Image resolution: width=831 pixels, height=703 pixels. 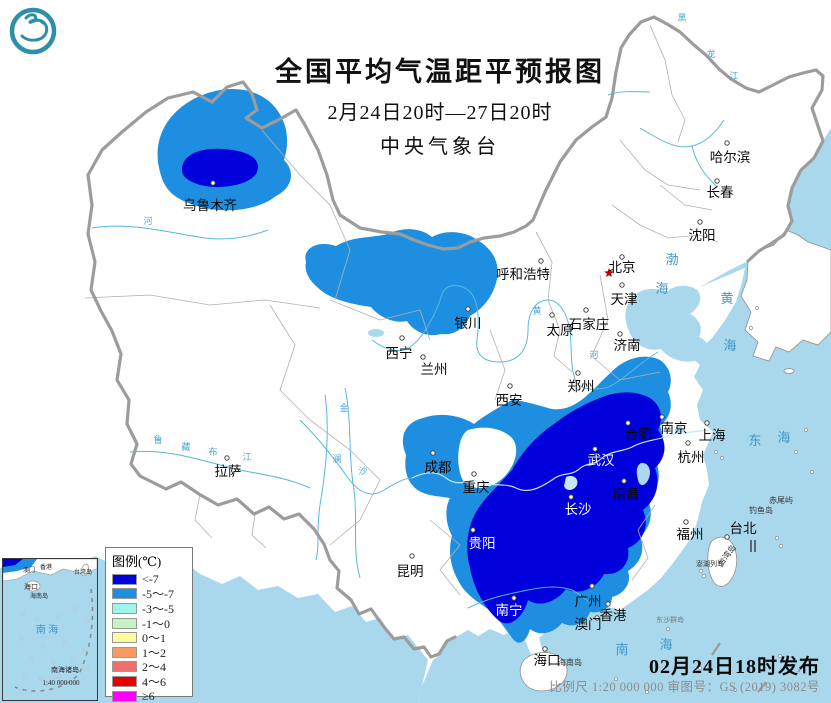 I want to click on city-label: 兰州, so click(x=434, y=369).